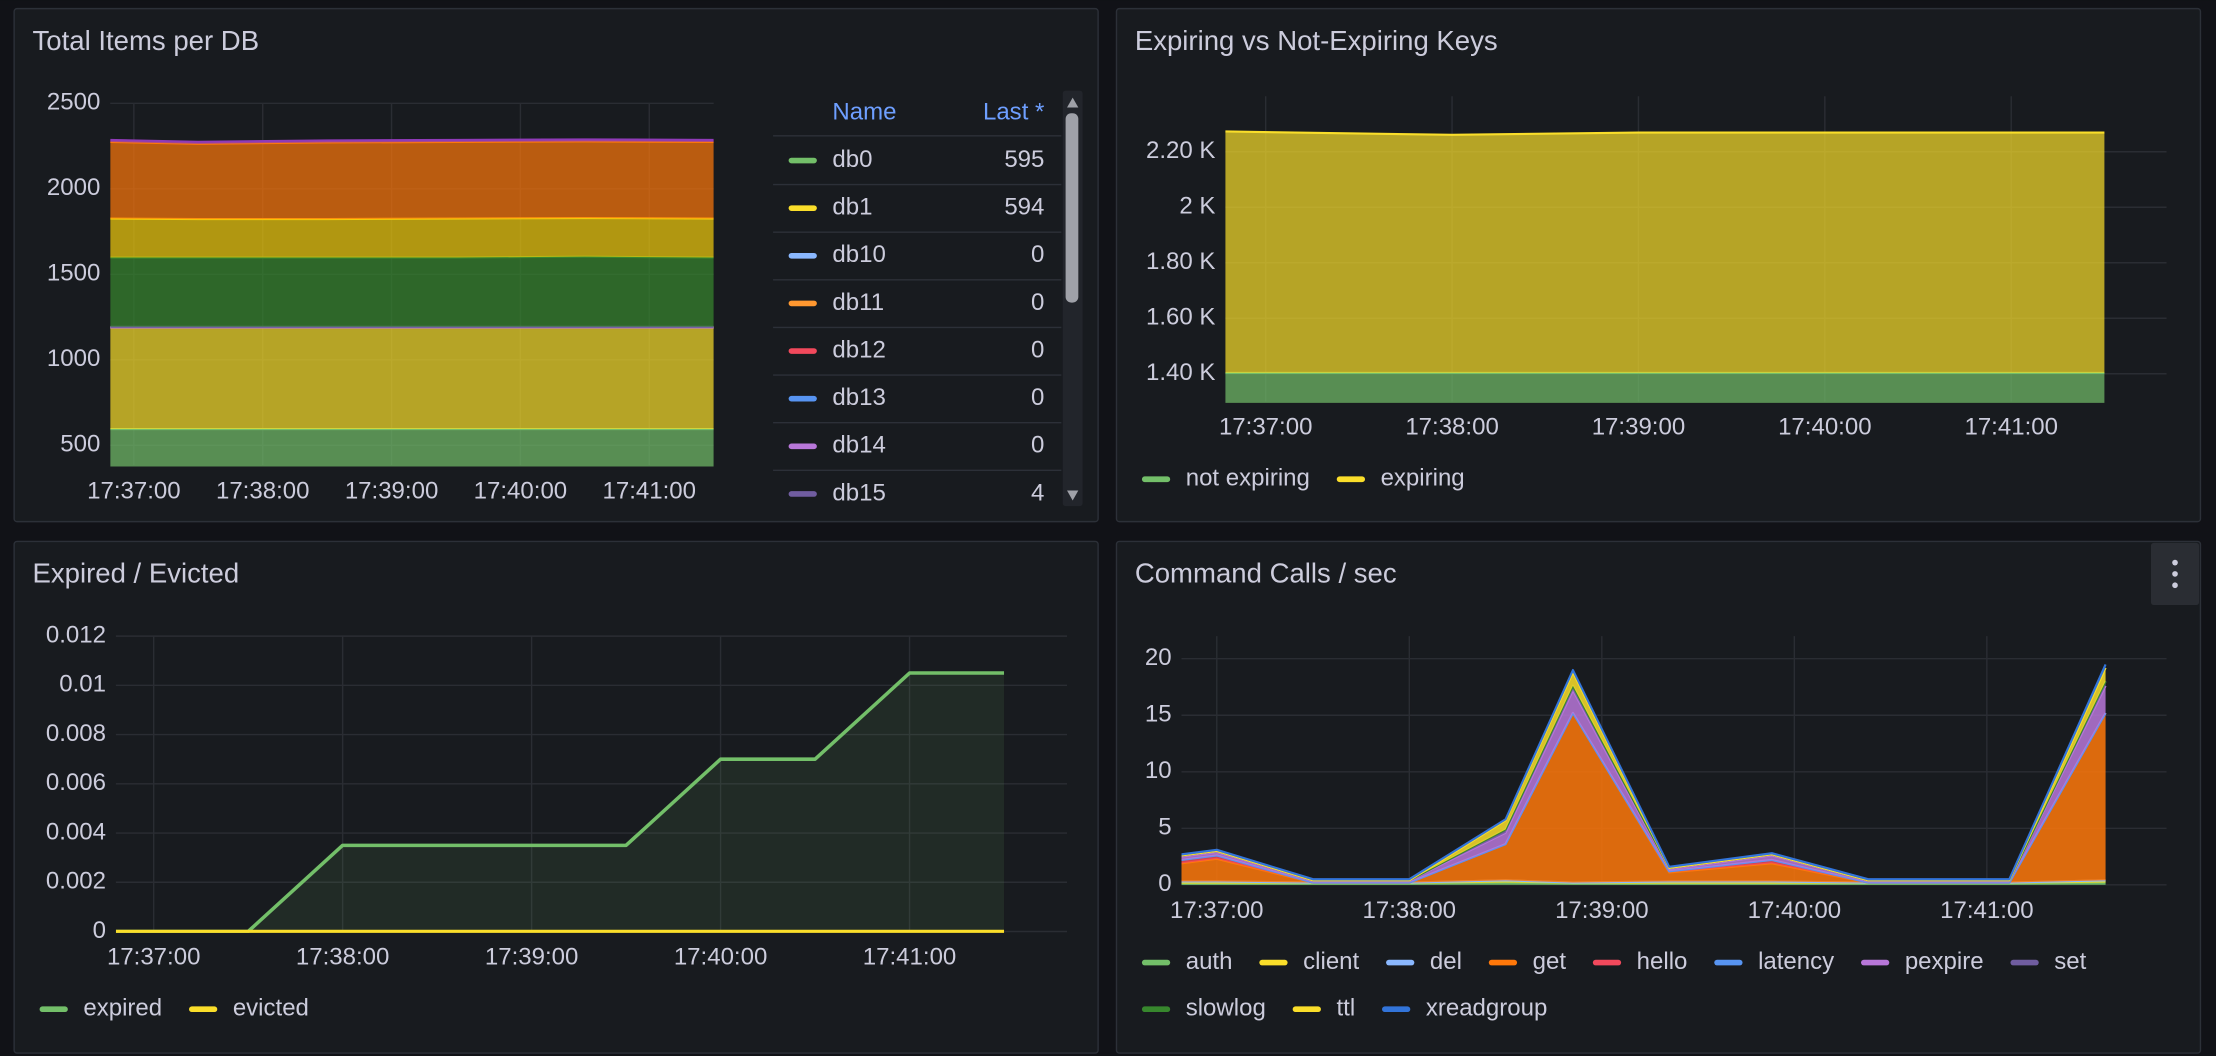 The width and height of the screenshot is (2216, 1056). Describe the element at coordinates (1248, 478) in the screenshot. I see `legend-label: not expiring` at that location.